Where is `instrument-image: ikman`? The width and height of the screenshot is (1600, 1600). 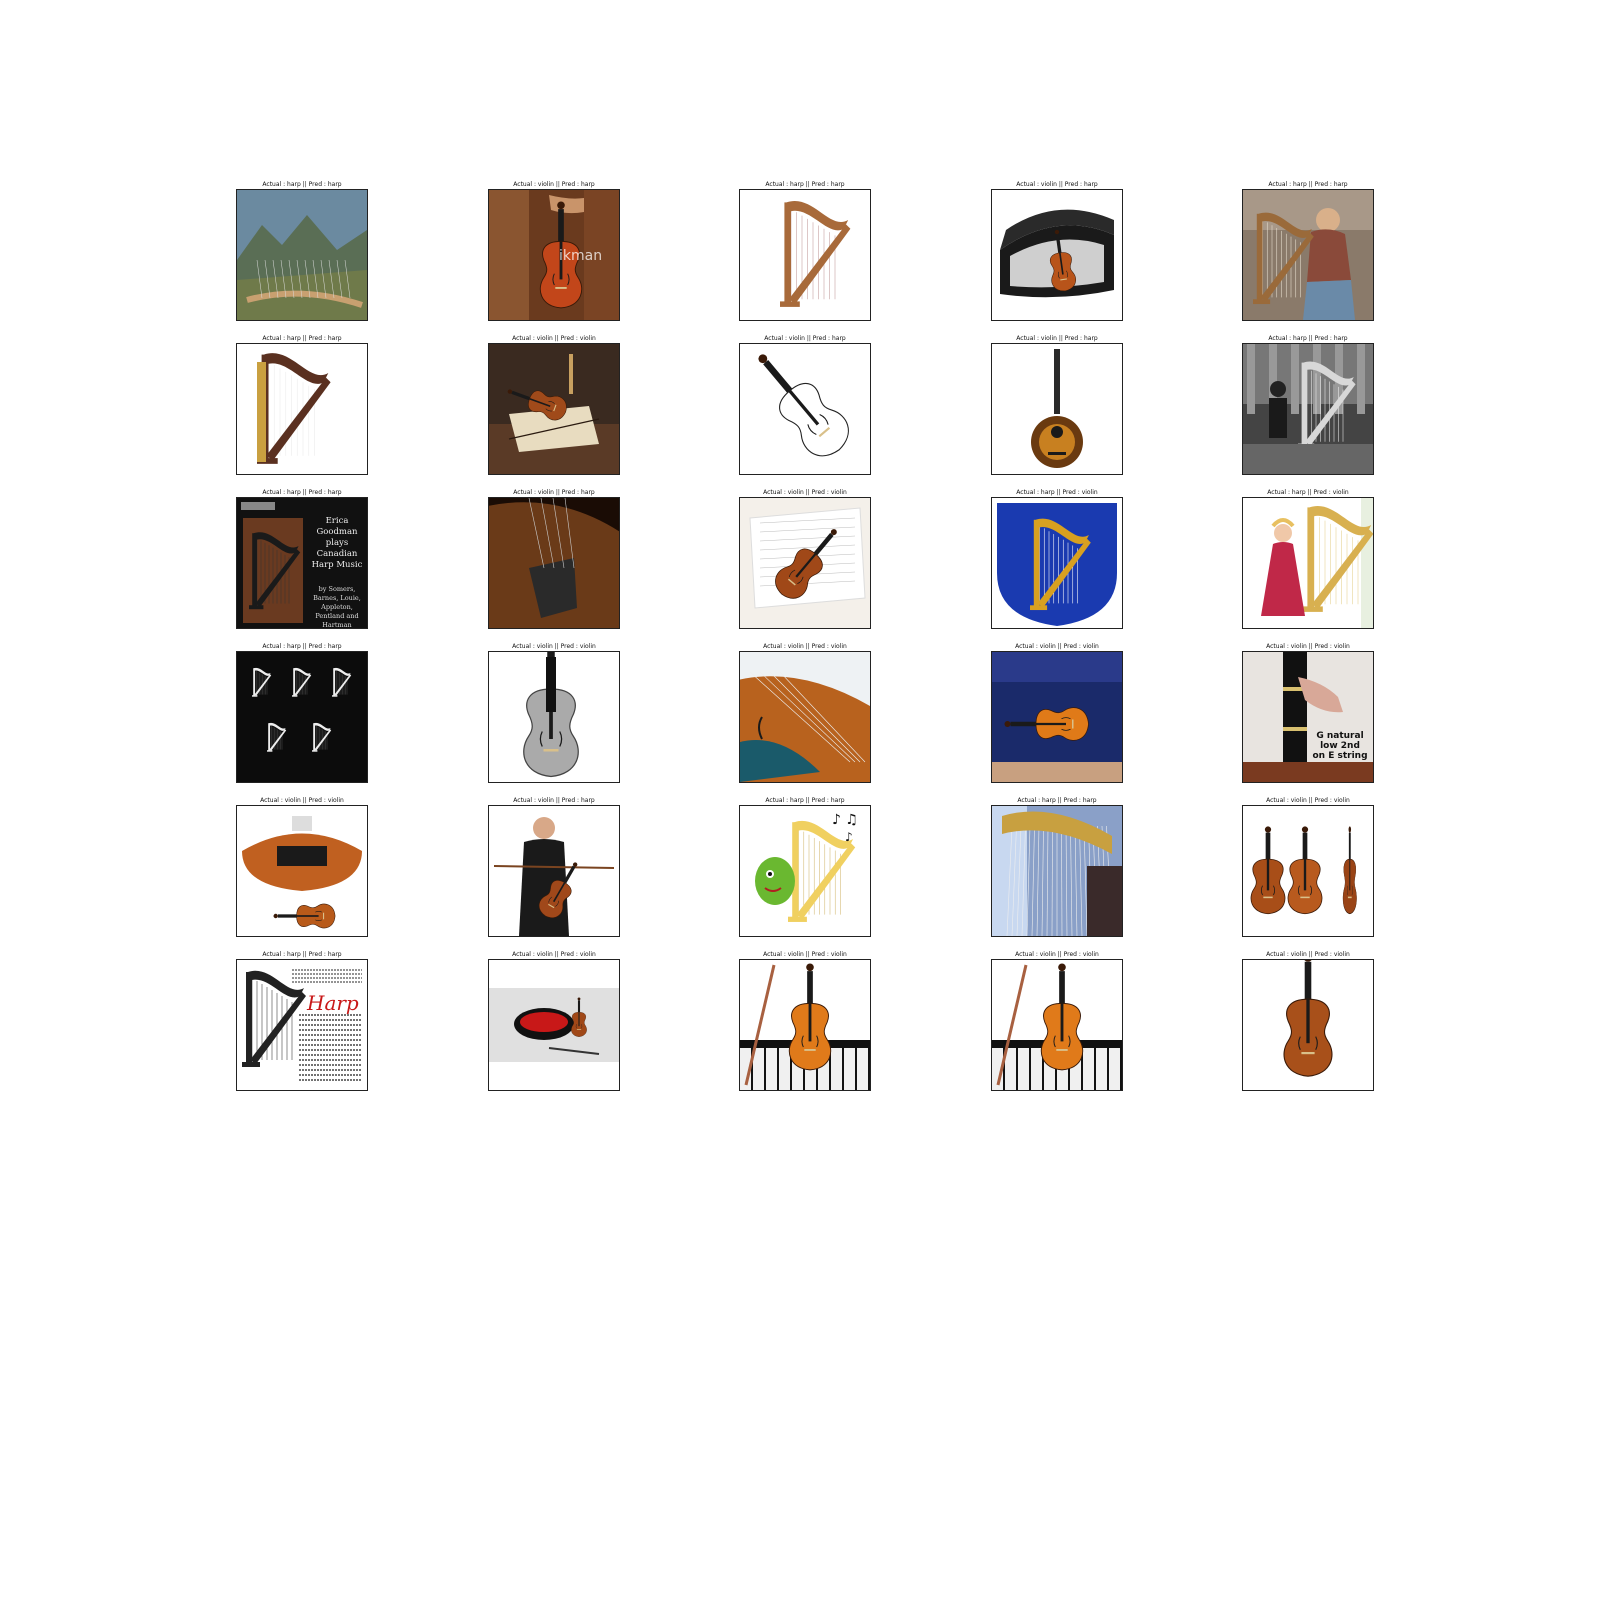
instrument-image: ikman is located at coordinates (554, 255).